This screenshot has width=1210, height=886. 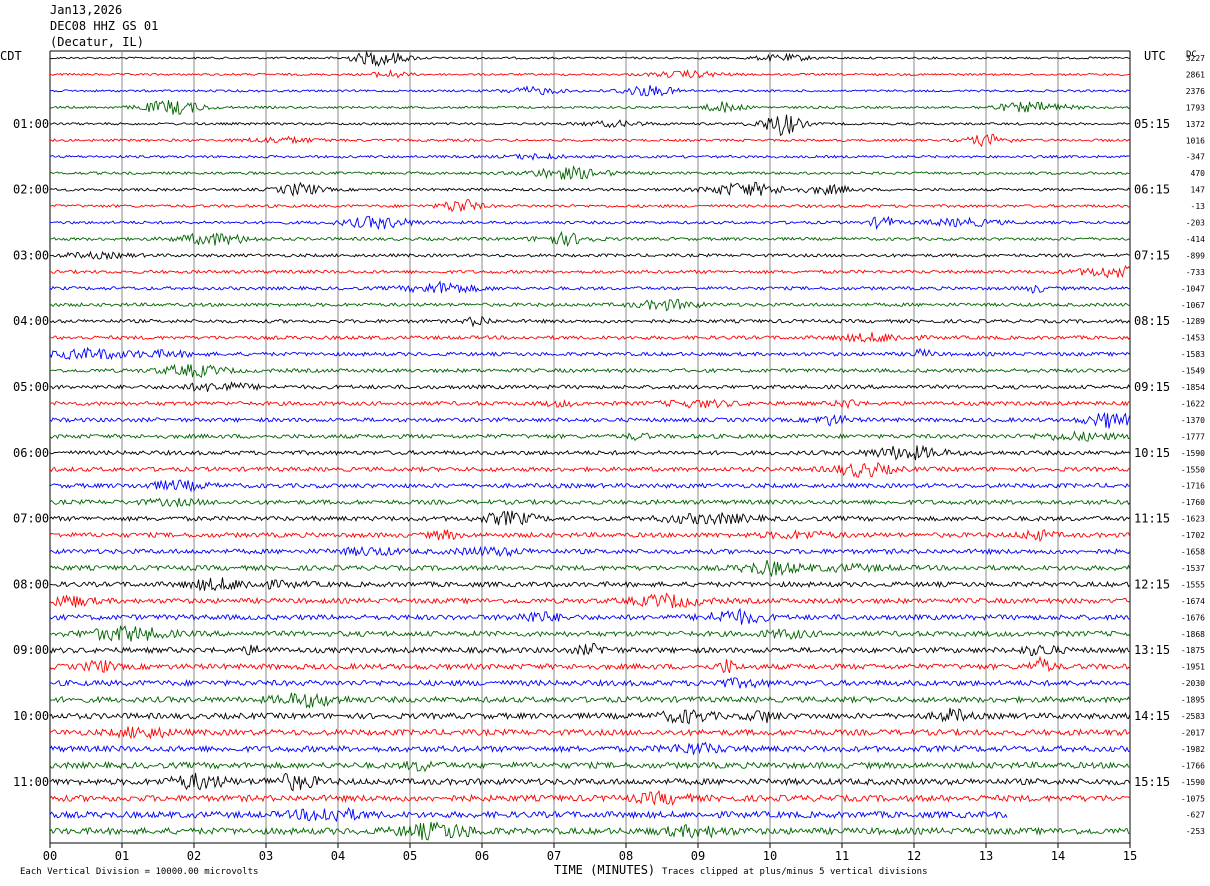 I want to click on right-hour-label: 09:15, so click(x=1152, y=387).